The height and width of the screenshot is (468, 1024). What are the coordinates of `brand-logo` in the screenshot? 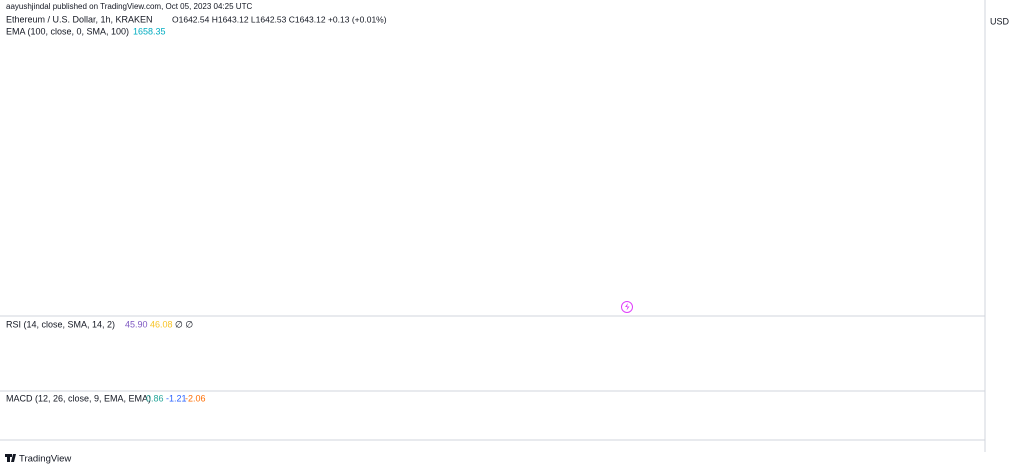 It's located at (10, 458).